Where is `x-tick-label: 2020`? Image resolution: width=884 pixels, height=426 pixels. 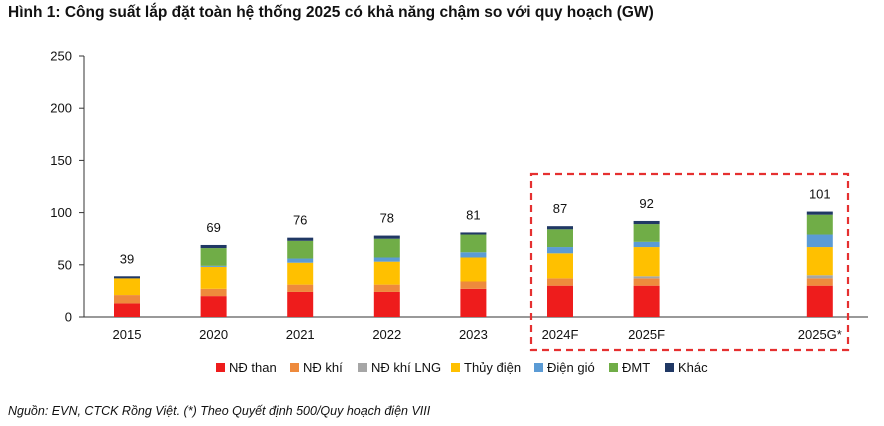 x-tick-label: 2020 is located at coordinates (213, 334).